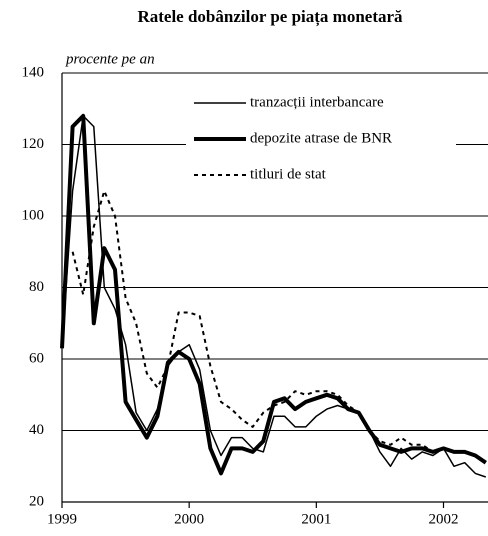  I want to click on y-tick-label: 40, so click(36, 430).